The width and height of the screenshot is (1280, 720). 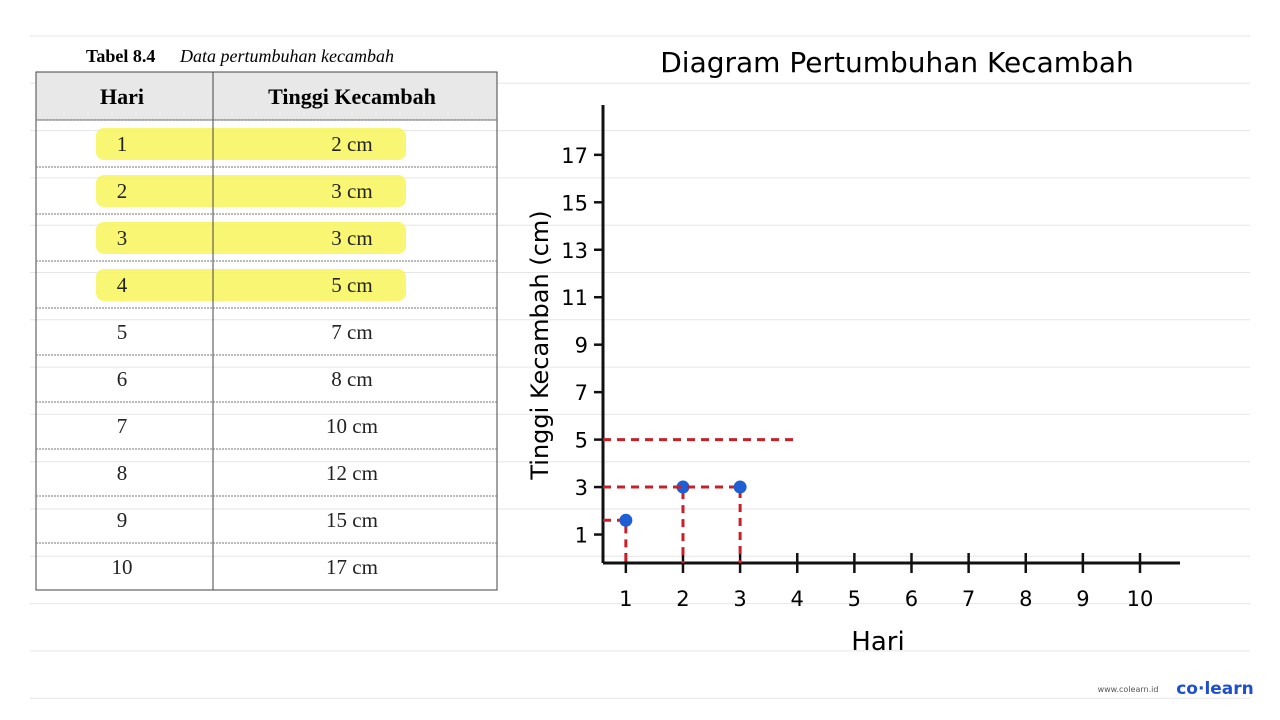 I want to click on x-tick-label: 7, so click(x=968, y=599).